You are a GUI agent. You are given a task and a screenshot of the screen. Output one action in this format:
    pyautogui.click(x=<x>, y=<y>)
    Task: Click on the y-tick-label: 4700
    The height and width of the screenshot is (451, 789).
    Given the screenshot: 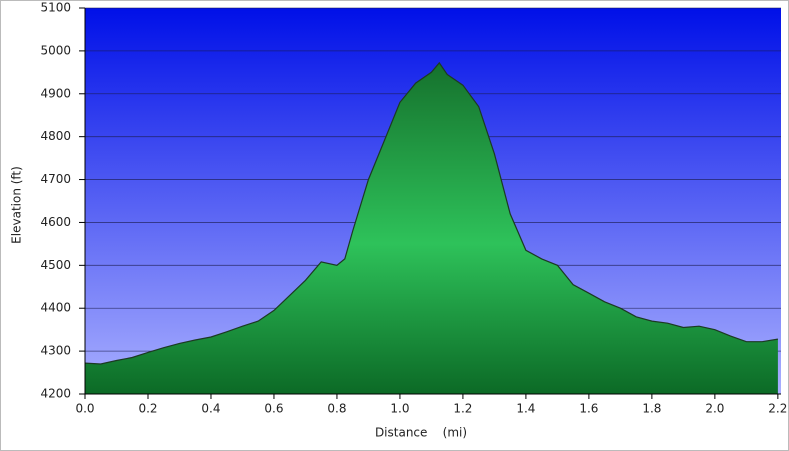 What is the action you would take?
    pyautogui.click(x=55, y=179)
    